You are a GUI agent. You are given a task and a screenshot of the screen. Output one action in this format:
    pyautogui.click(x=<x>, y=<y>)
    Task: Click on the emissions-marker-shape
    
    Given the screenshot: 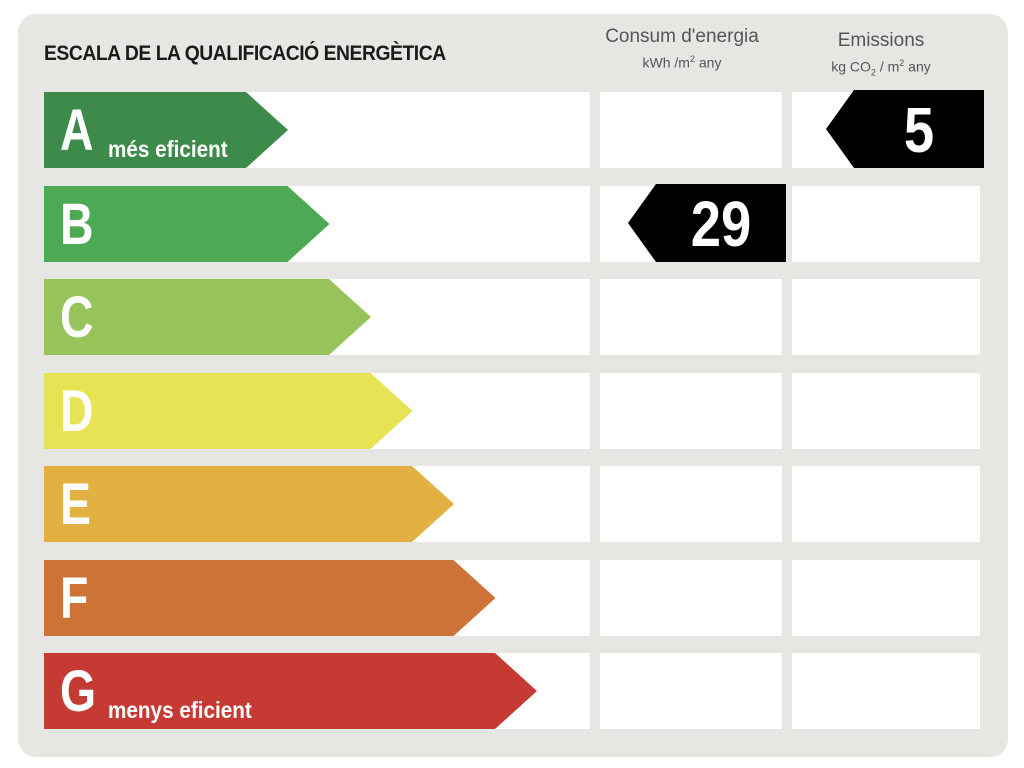 What is the action you would take?
    pyautogui.click(x=905, y=129)
    